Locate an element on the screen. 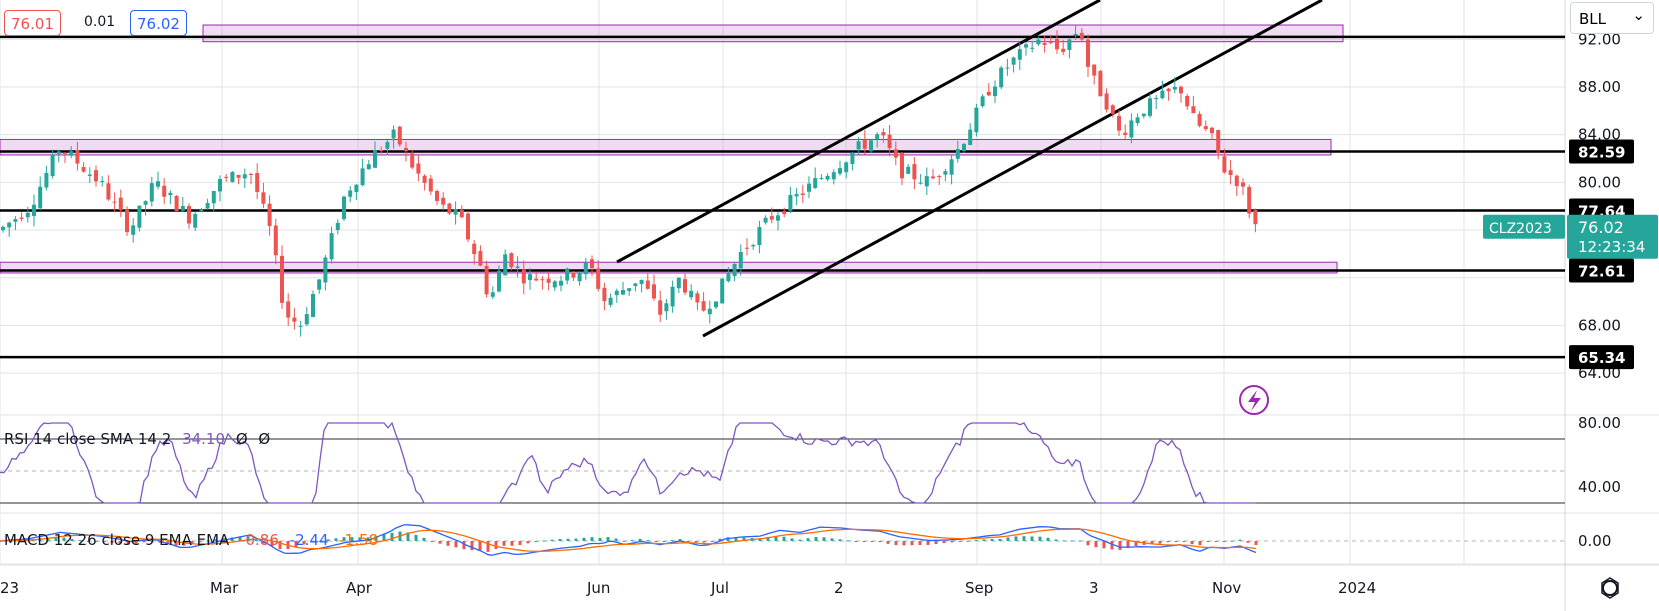  macd-signal-value: -1.58 is located at coordinates (359, 540).